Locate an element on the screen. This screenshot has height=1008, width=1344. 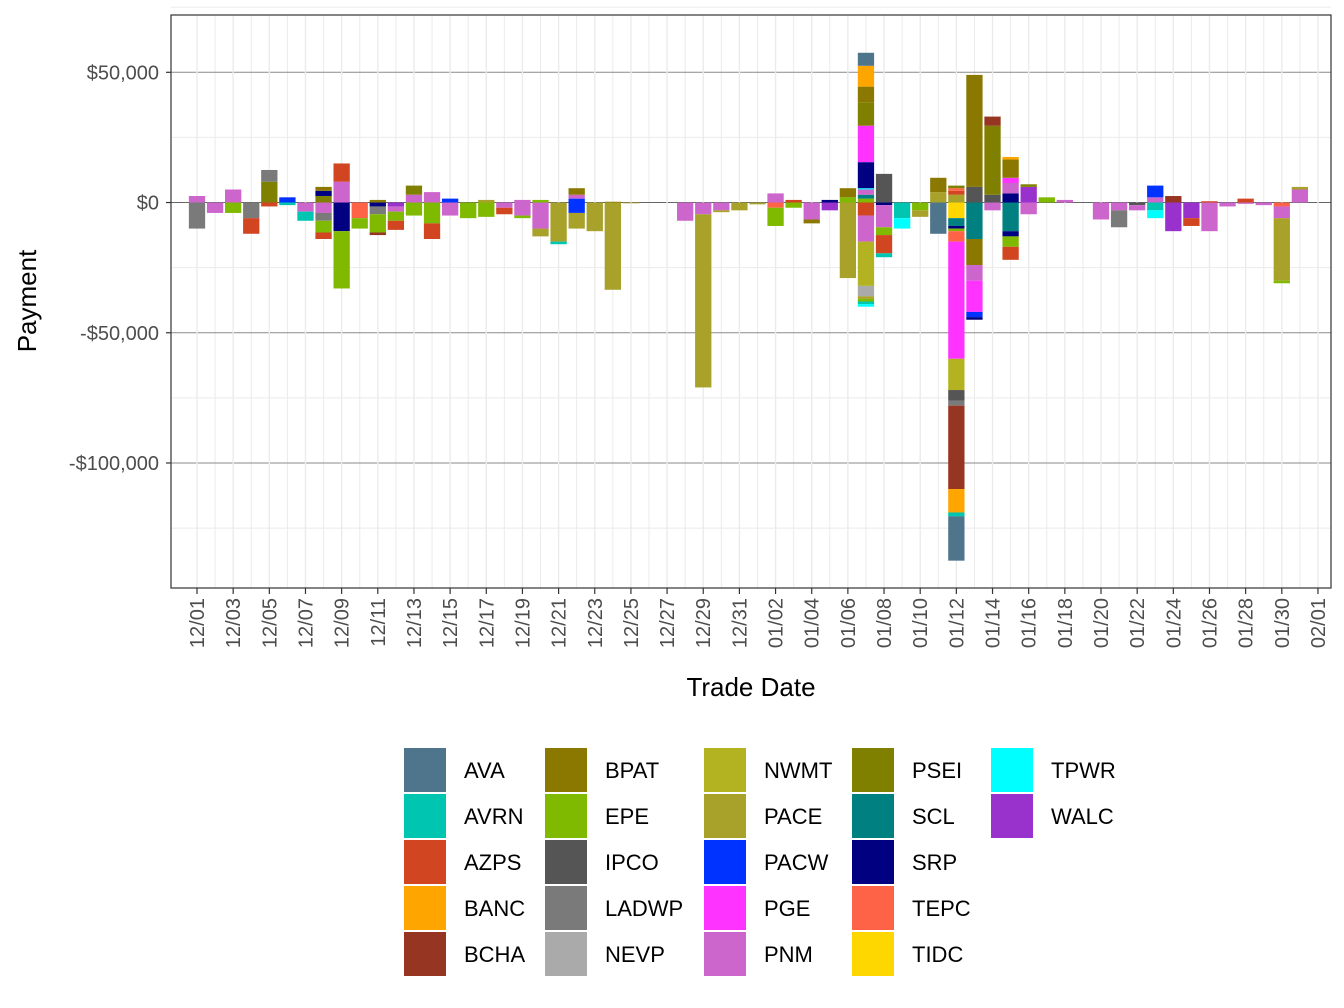
x-tick-label: 12/31 is located at coordinates (740, 623).